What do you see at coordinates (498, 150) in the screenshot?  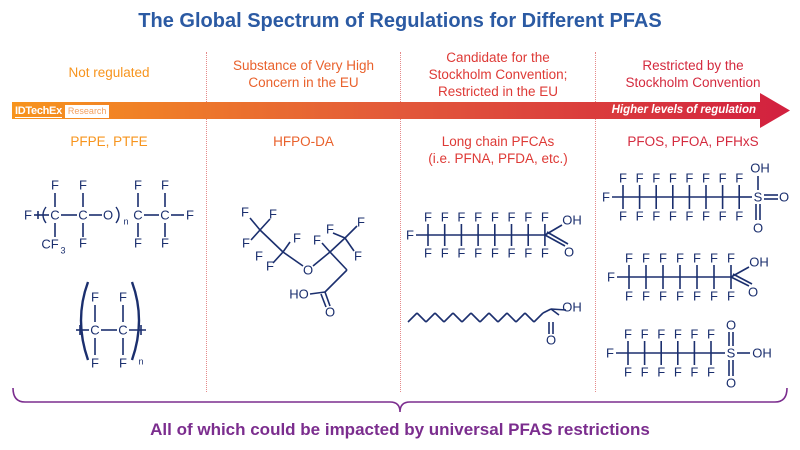 I see `compound-label-pfcas: Long chain PFCAs (i.e. PFNA, PFDA, etc.)` at bounding box center [498, 150].